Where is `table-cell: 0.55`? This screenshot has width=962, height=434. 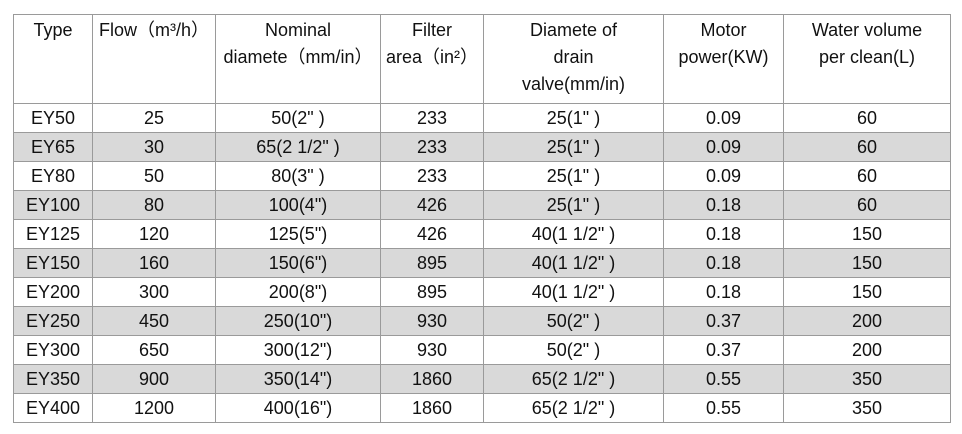
table-cell: 0.55 is located at coordinates (723, 408).